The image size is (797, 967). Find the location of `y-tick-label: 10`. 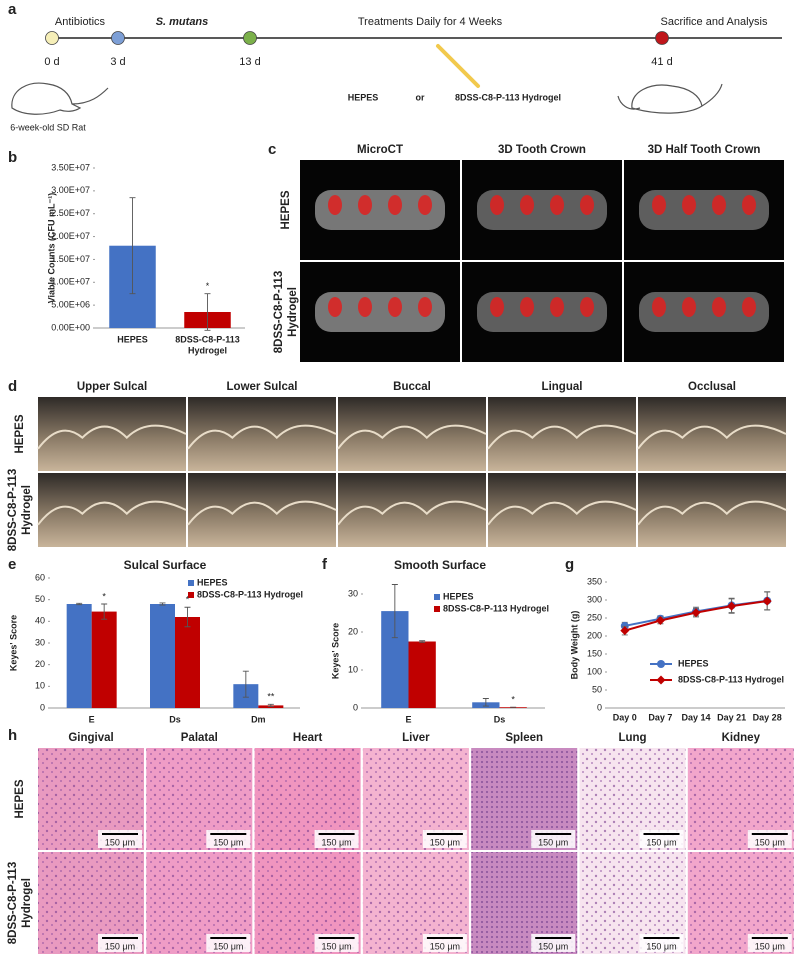

y-tick-label: 10 is located at coordinates (353, 669).